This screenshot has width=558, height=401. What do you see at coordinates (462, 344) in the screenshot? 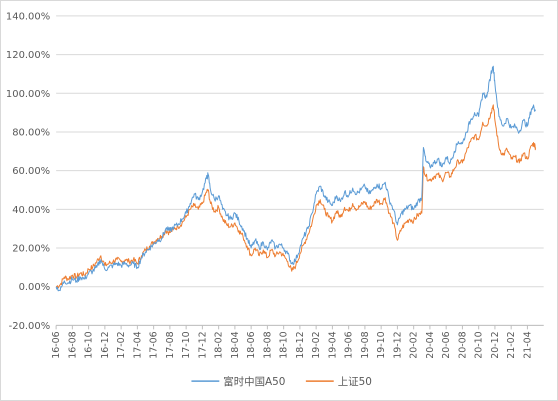
I see `x-tick-label: 20-08` at bounding box center [462, 344].